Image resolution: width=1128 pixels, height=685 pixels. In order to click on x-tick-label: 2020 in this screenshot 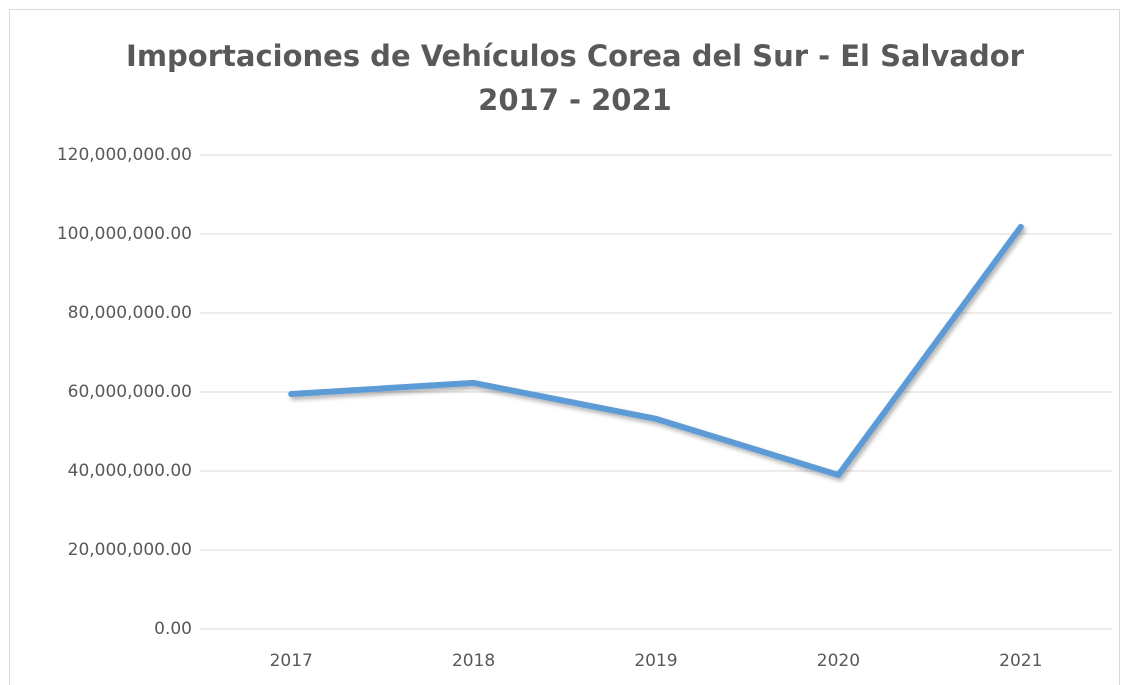, I will do `click(838, 661)`.